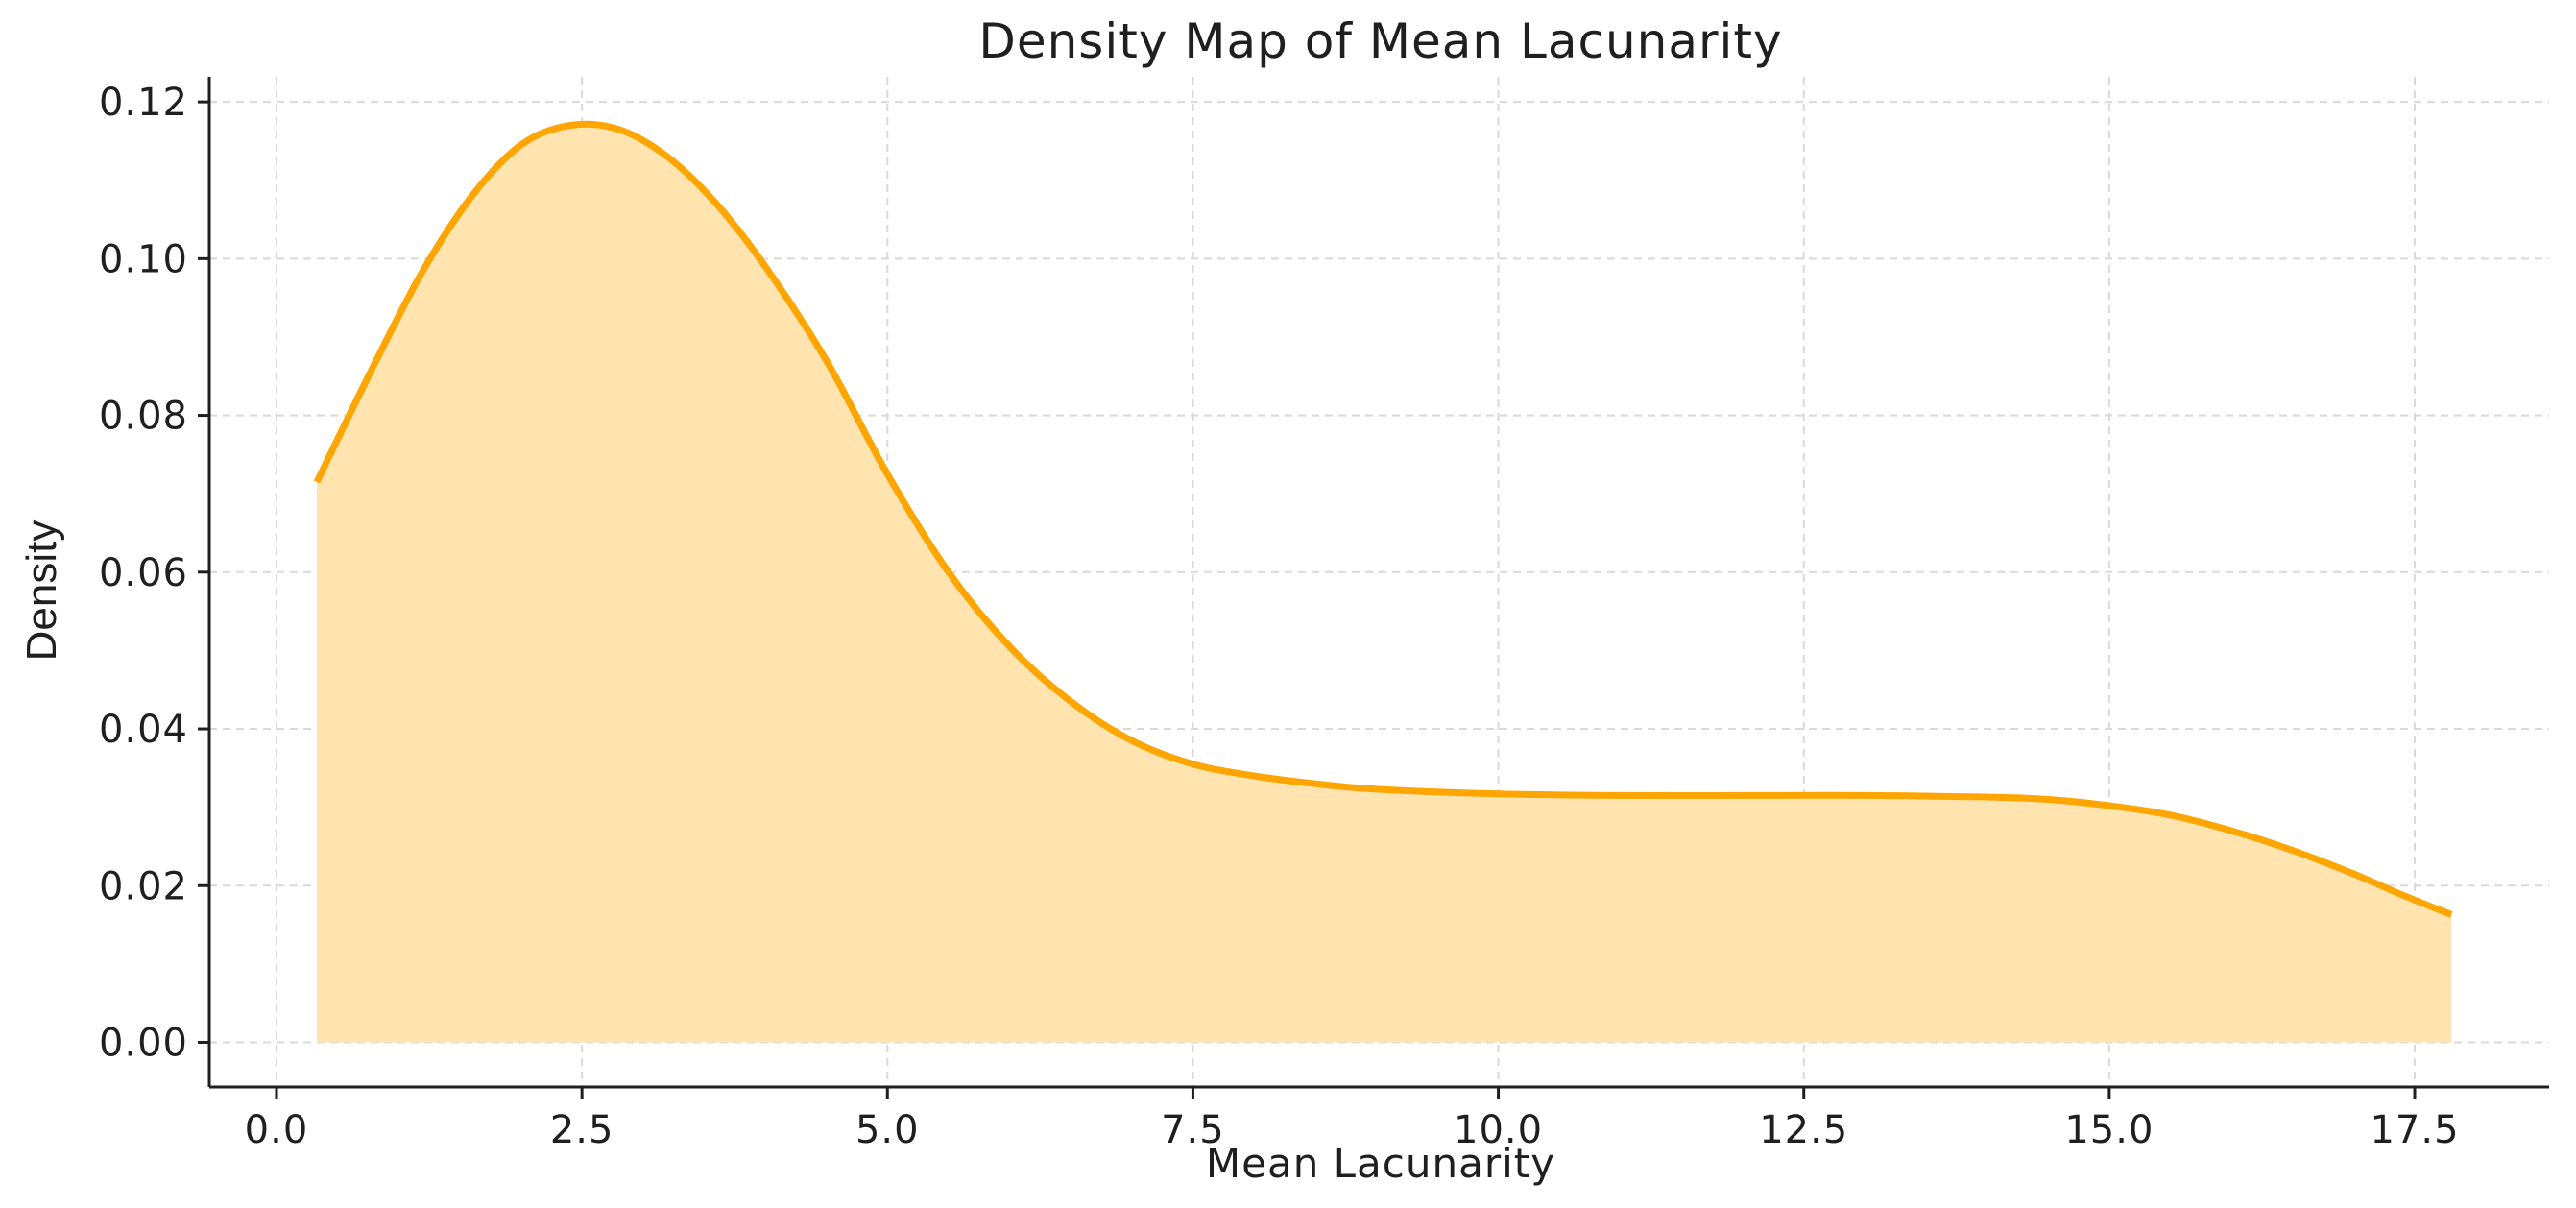 Image resolution: width=2576 pixels, height=1208 pixels. I want to click on x-tick-label: 12.5, so click(1803, 1130).